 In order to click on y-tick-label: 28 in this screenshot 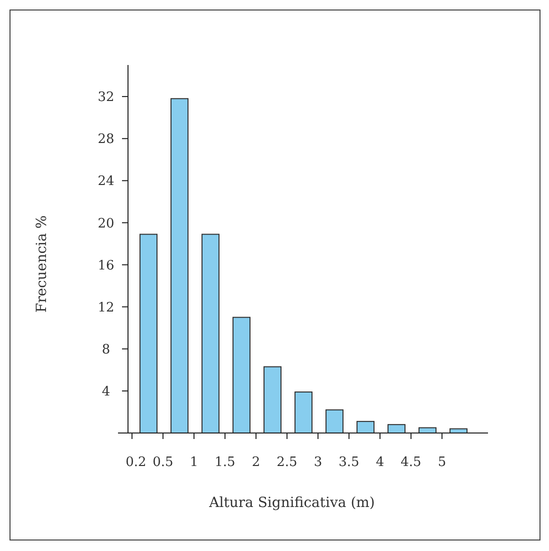, I will do `click(106, 140)`.